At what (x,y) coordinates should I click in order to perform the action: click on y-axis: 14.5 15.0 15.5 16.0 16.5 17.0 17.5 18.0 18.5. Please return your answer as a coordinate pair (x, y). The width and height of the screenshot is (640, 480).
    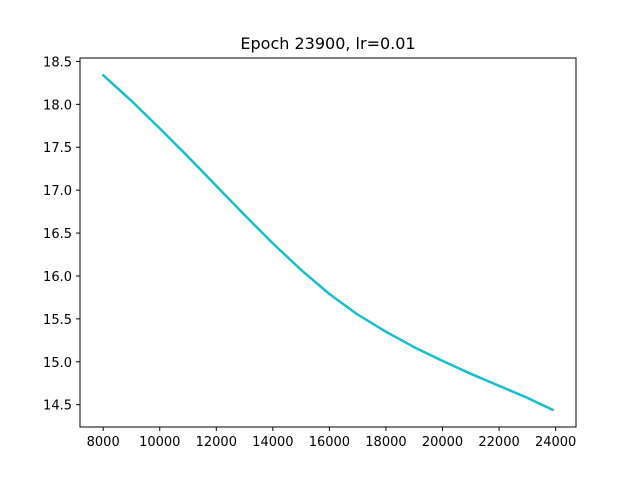
    Looking at the image, I should click on (61, 234).